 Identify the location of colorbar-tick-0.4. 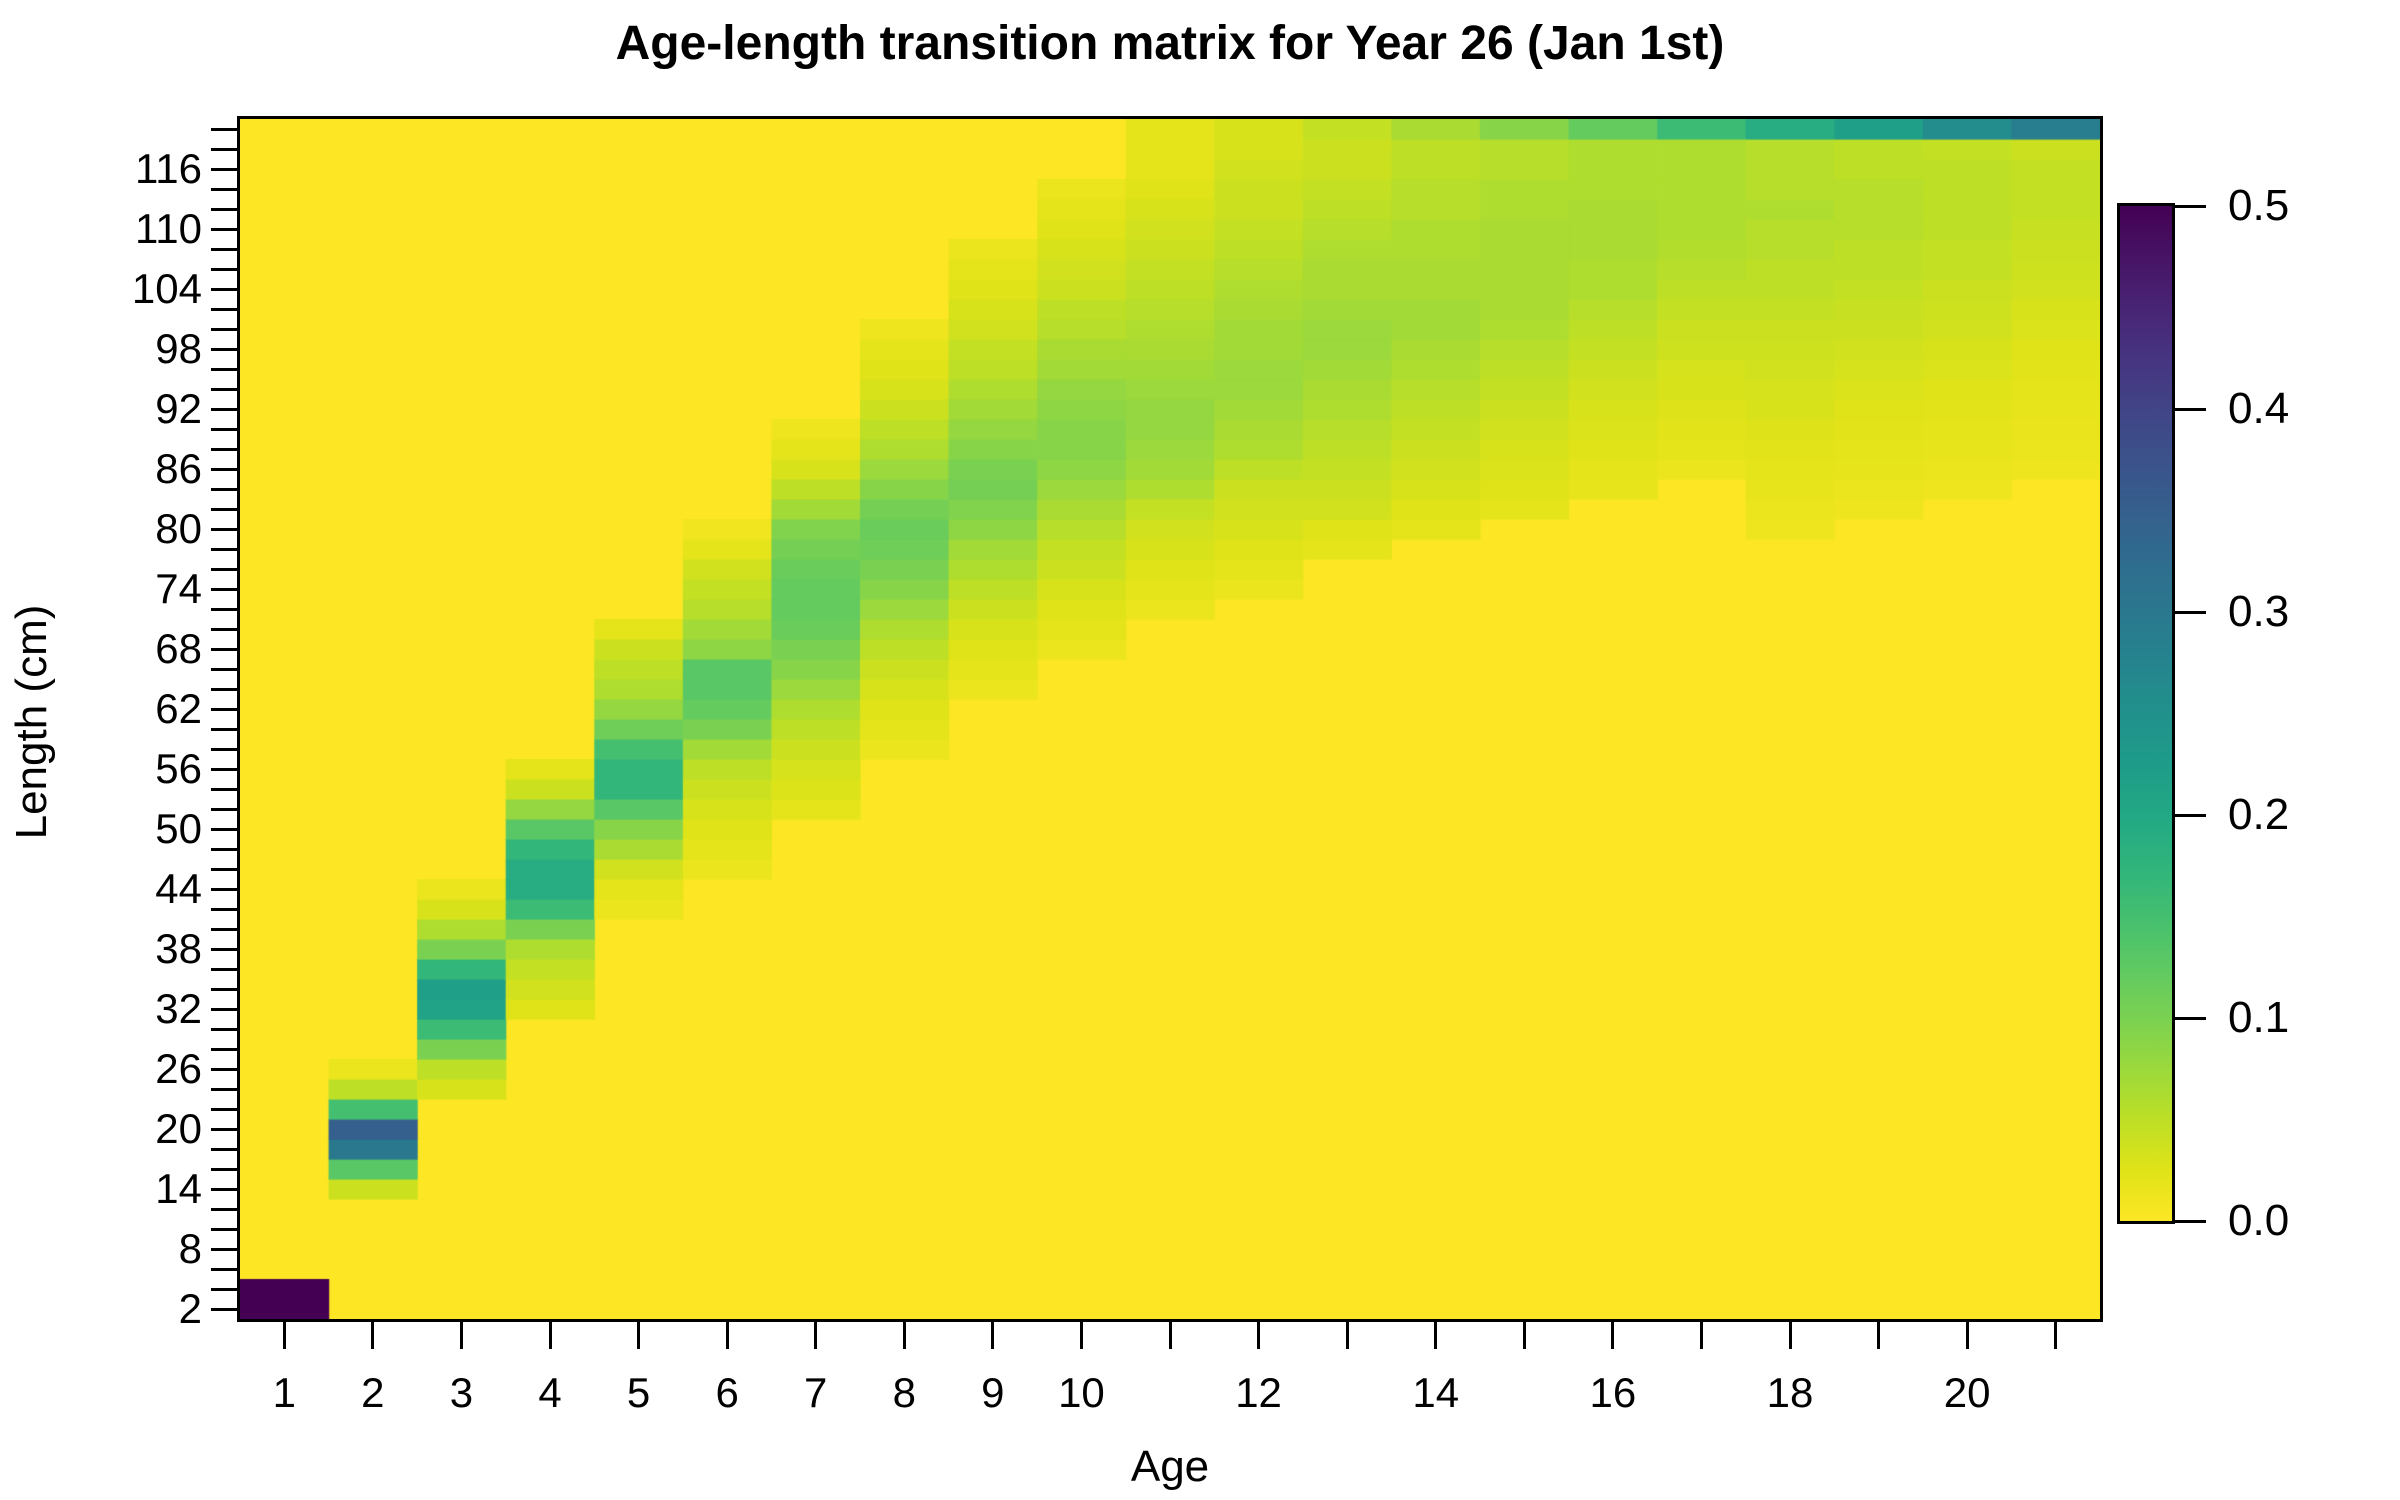
(2189, 409).